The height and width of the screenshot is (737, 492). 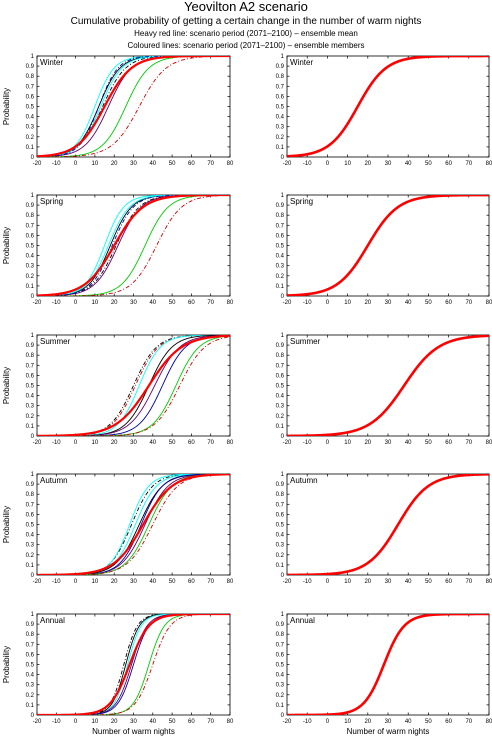 What do you see at coordinates (302, 620) in the screenshot?
I see `season-label: Annual` at bounding box center [302, 620].